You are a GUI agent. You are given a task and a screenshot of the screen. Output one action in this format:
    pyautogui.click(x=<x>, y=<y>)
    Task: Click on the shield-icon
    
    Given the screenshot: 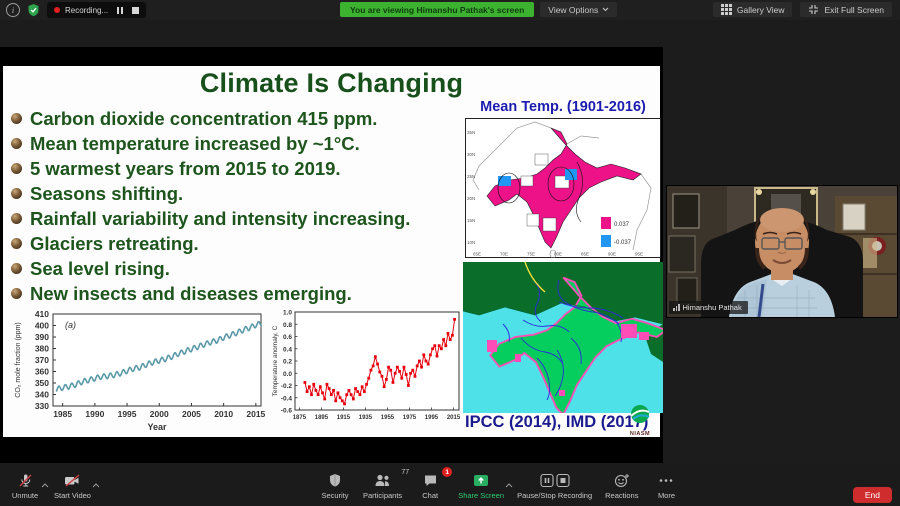 What is the action you would take?
    pyautogui.click(x=335, y=480)
    